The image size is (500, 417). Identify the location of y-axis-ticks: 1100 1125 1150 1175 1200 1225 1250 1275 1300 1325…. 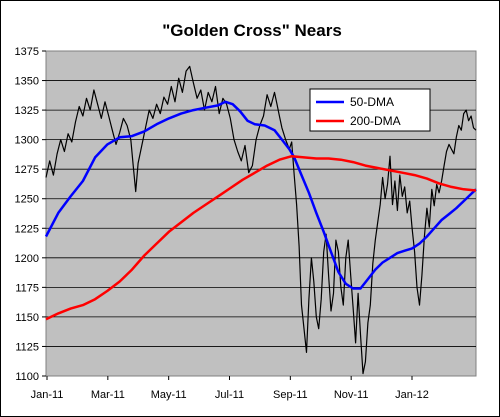
(30, 214).